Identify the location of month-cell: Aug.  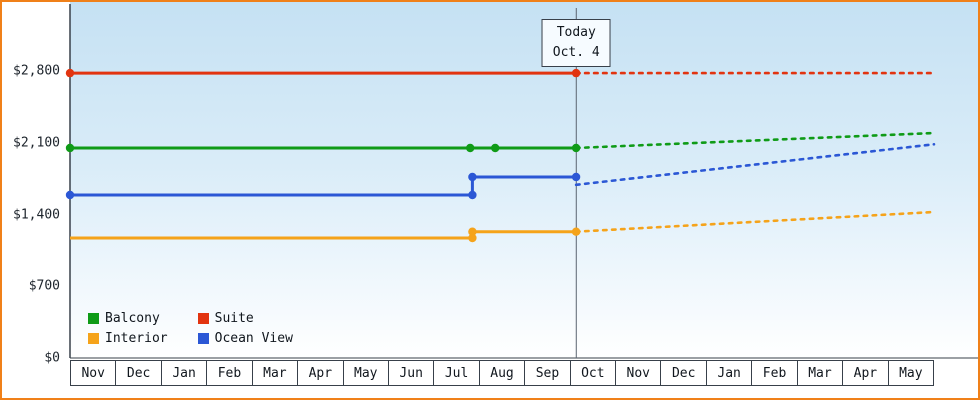
(503, 373).